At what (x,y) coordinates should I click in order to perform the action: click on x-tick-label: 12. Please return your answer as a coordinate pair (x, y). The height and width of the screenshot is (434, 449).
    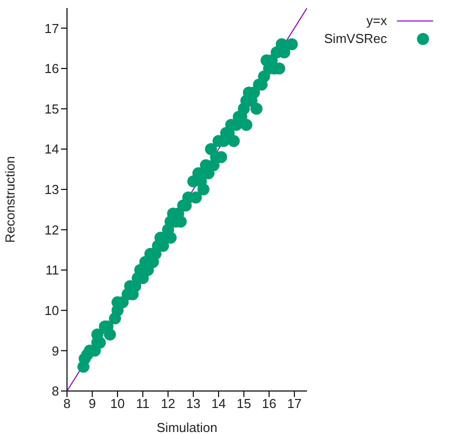
    Looking at the image, I should click on (168, 404).